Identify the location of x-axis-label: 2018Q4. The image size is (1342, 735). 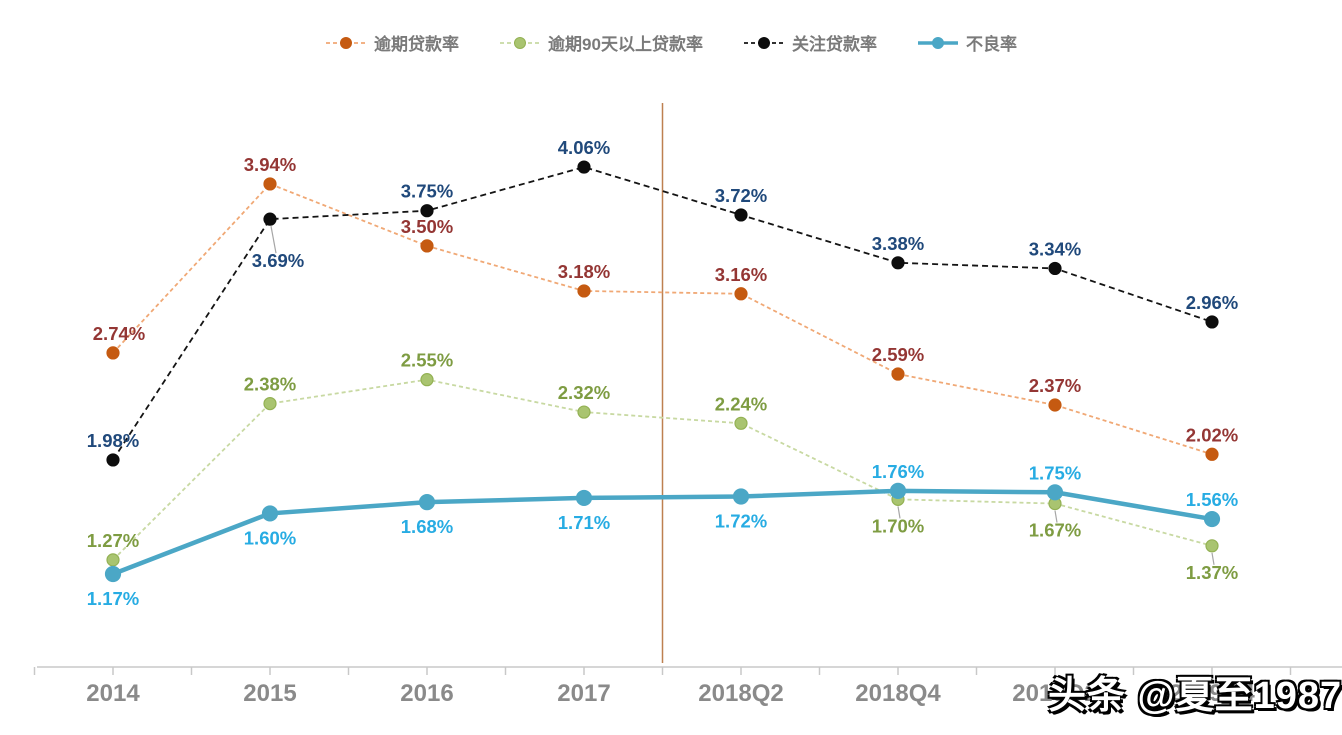
(898, 693).